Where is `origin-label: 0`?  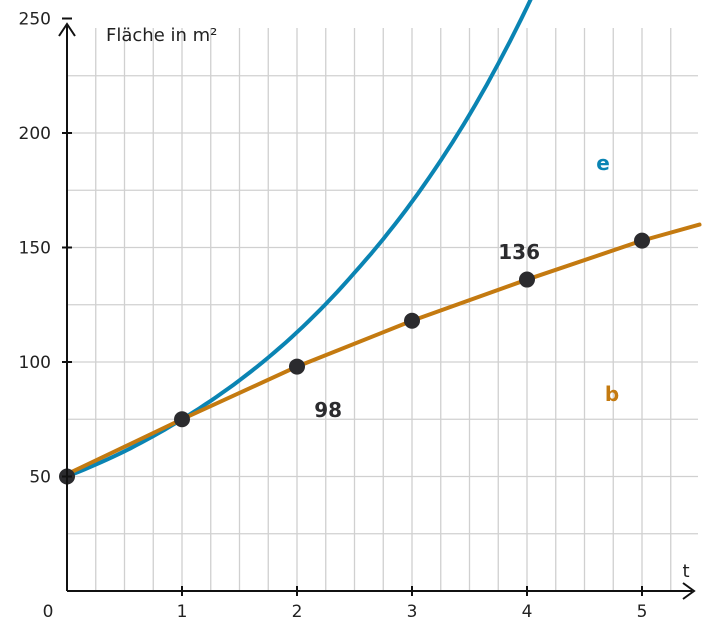
origin-label: 0 is located at coordinates (48, 612).